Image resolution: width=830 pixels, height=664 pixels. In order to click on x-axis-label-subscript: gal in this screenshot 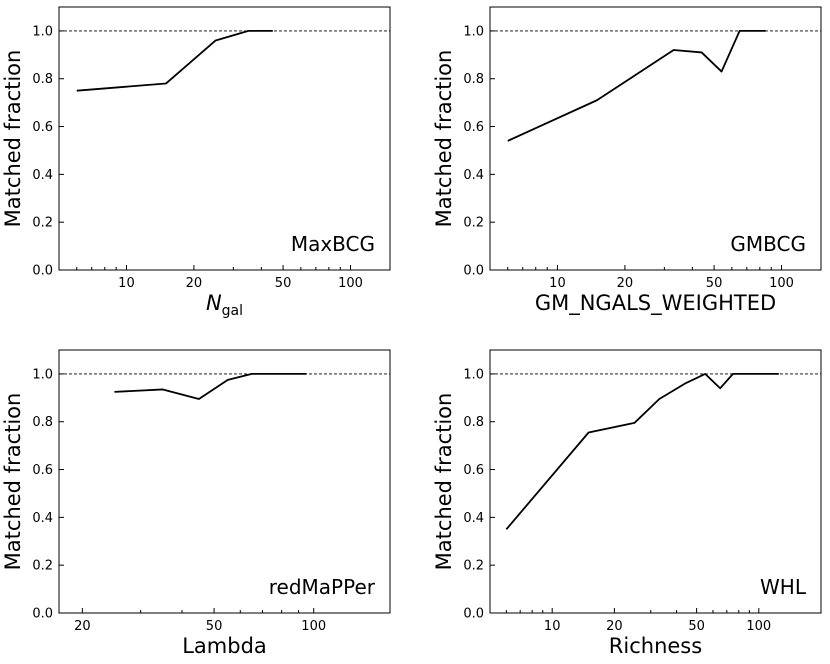, I will do `click(232, 311)`.